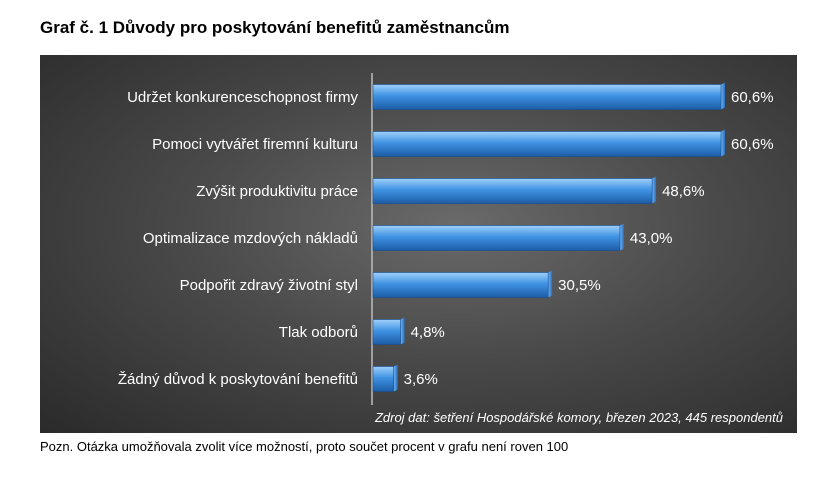  I want to click on category-label: Pomoci vytvářet firemní kulturu, so click(255, 144).